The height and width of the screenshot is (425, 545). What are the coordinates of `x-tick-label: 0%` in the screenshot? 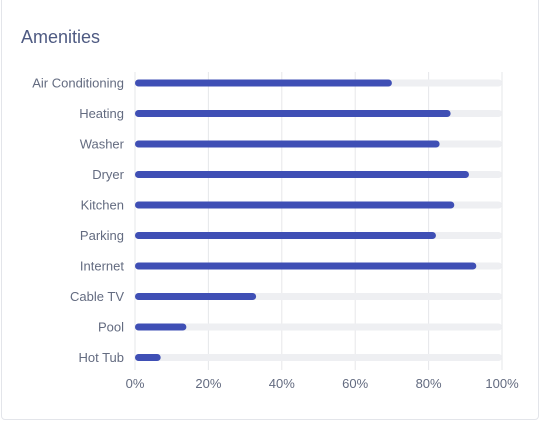 It's located at (135, 383).